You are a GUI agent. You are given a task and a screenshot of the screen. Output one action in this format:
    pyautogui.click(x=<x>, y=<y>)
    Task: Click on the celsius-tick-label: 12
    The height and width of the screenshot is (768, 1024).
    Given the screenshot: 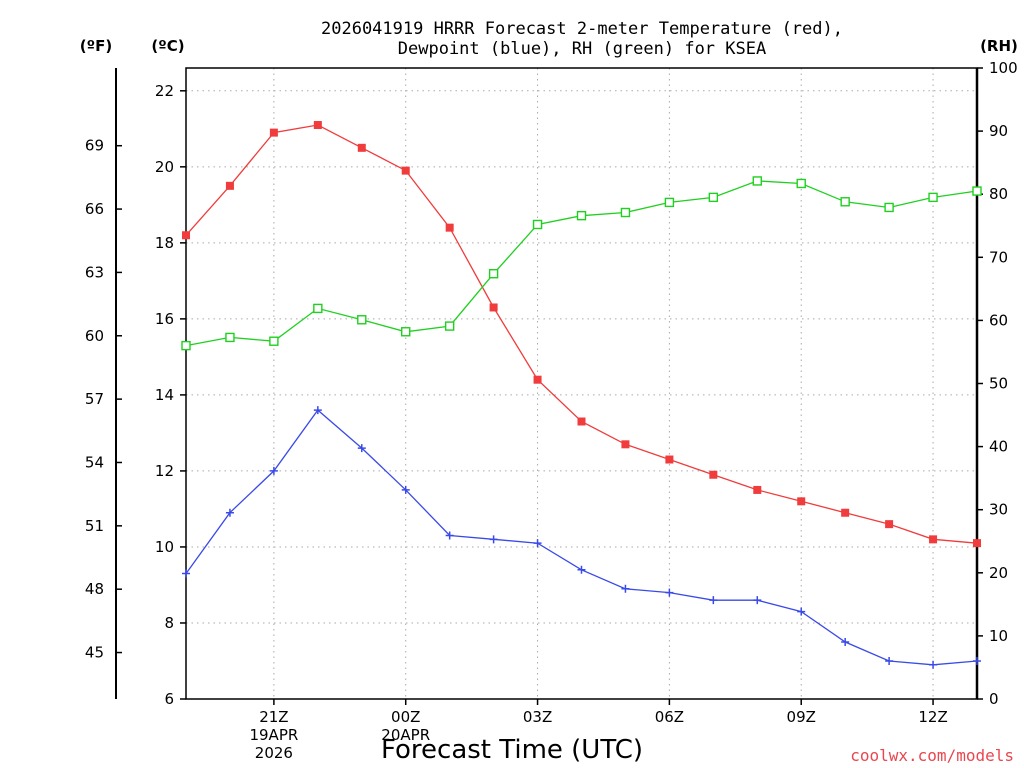 What is the action you would take?
    pyautogui.click(x=164, y=471)
    